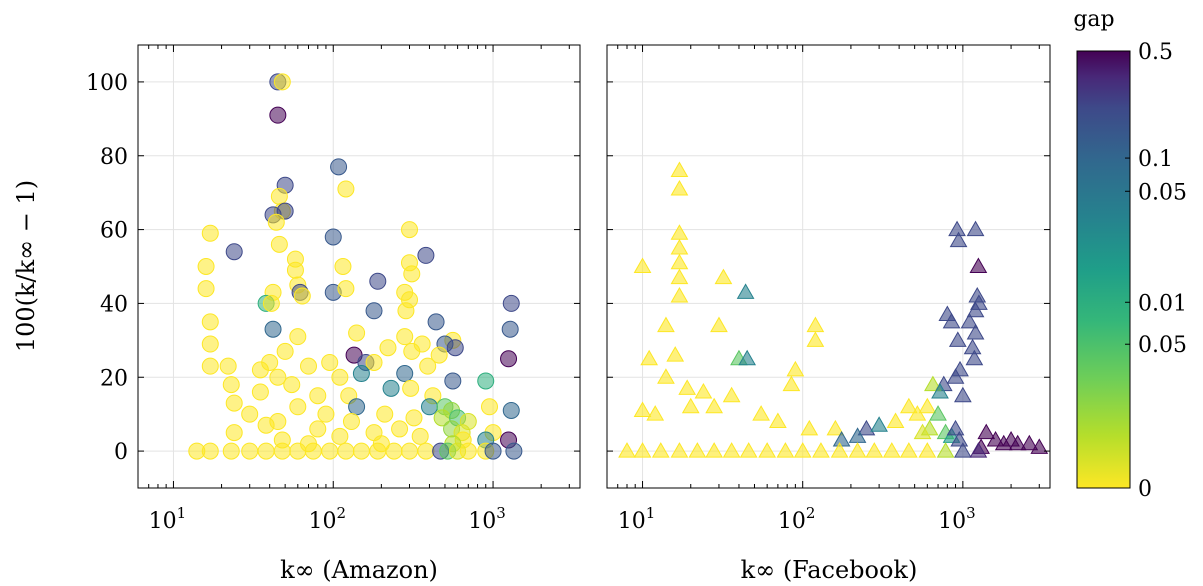  I want to click on colorbar-tick-label: 0.01, so click(1162, 303).